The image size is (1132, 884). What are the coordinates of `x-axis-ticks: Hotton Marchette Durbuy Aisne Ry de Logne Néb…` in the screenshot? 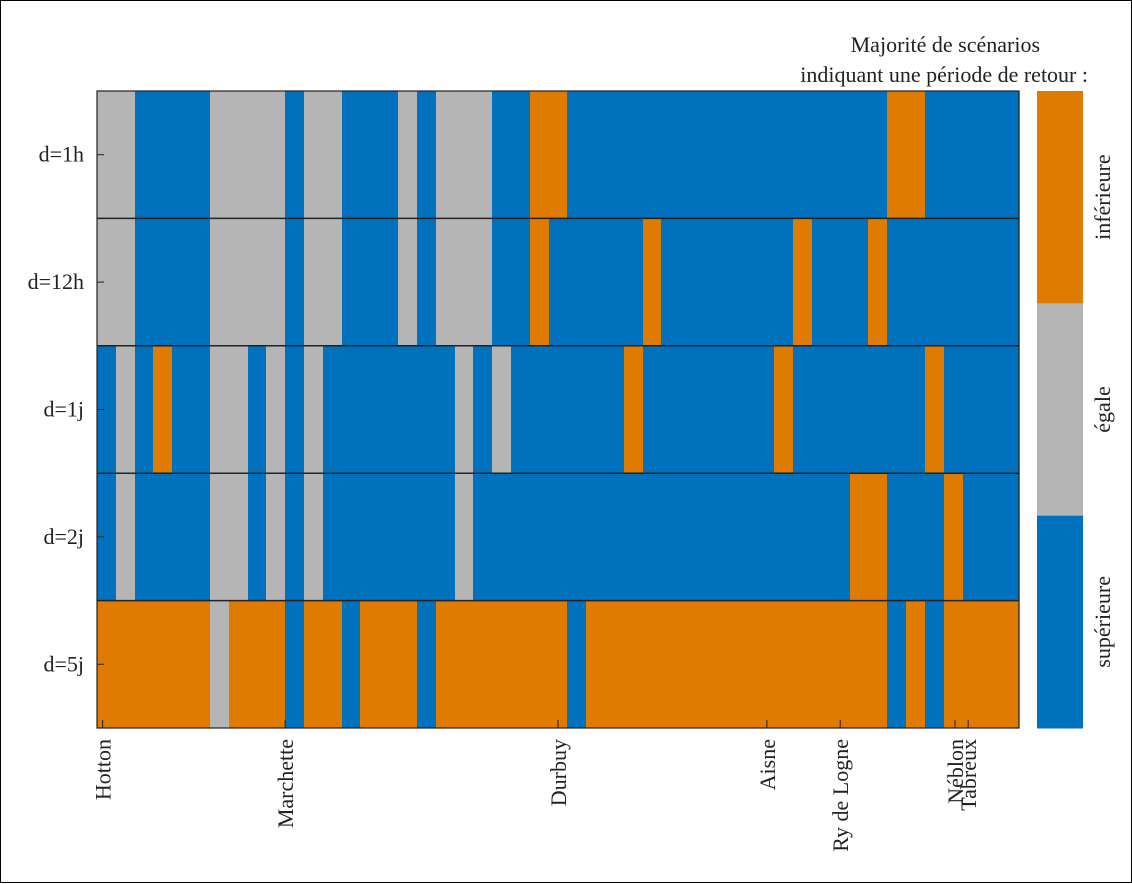 It's located at (536, 786).